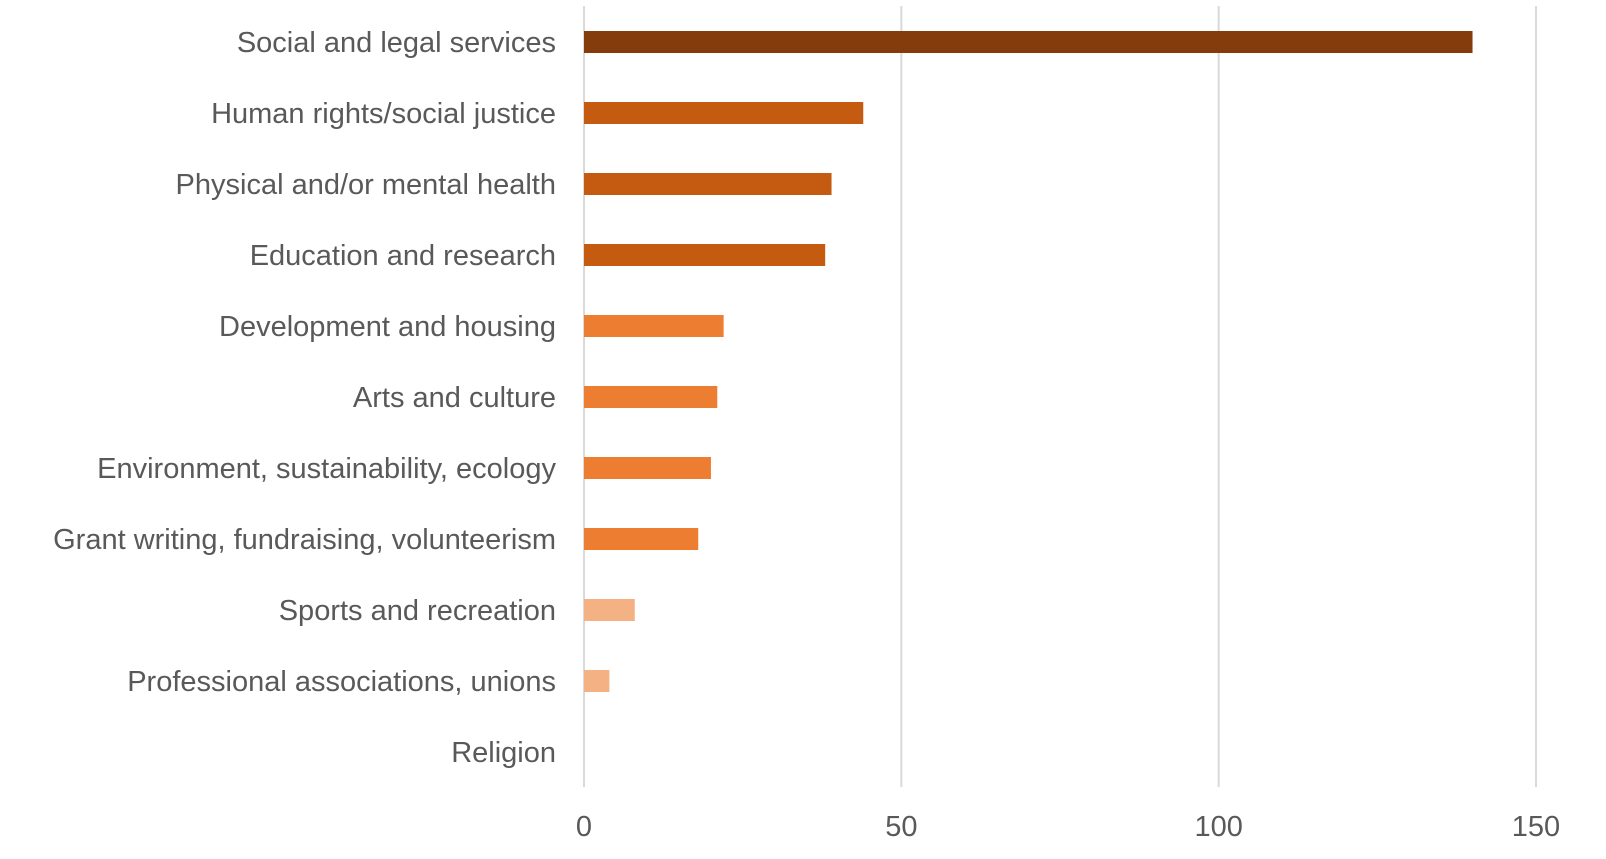  I want to click on category-label-5: Arts and culture, so click(454, 398).